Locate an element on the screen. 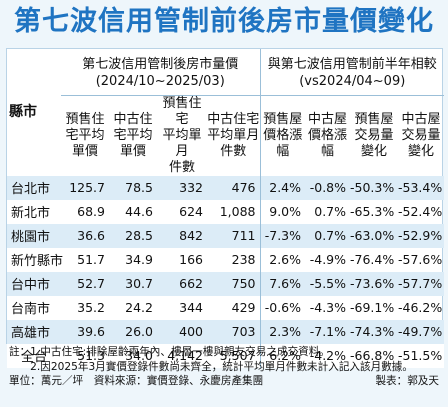  value-cell: 2.6% is located at coordinates (282, 259).